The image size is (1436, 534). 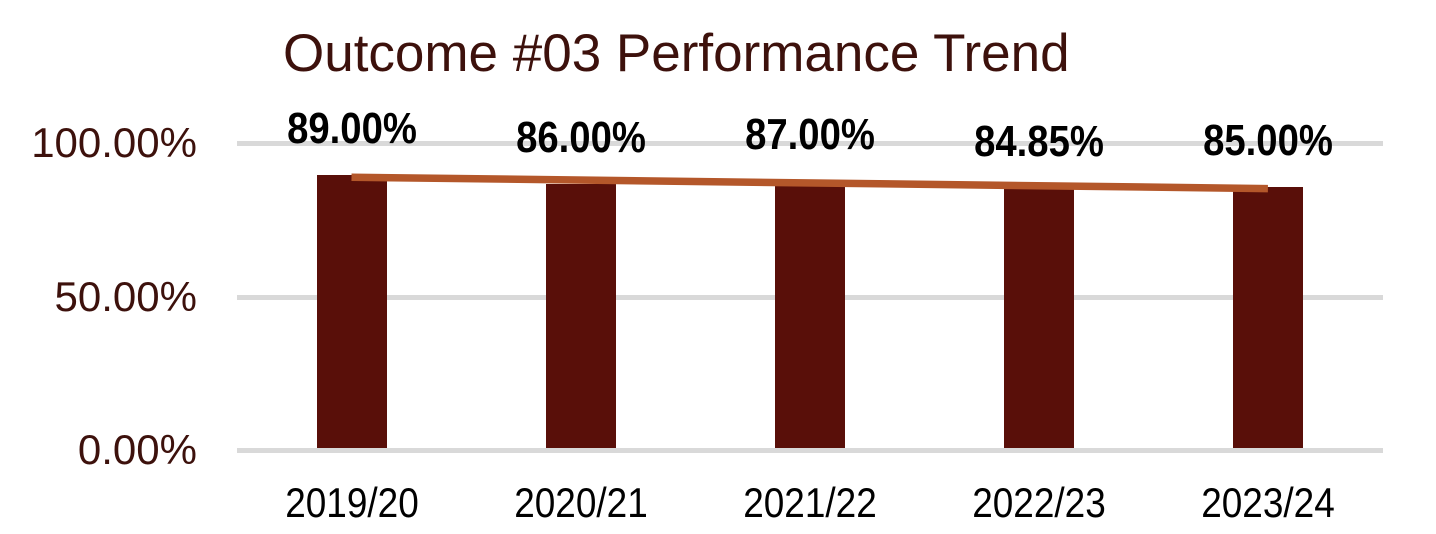 What do you see at coordinates (137, 449) in the screenshot?
I see `y-axis-tick-label: 0.00%` at bounding box center [137, 449].